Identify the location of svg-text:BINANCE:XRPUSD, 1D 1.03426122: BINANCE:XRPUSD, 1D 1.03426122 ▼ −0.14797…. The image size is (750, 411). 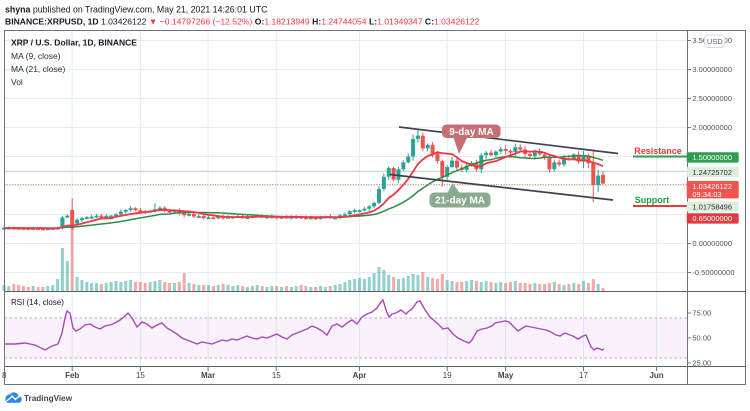
(242, 22).